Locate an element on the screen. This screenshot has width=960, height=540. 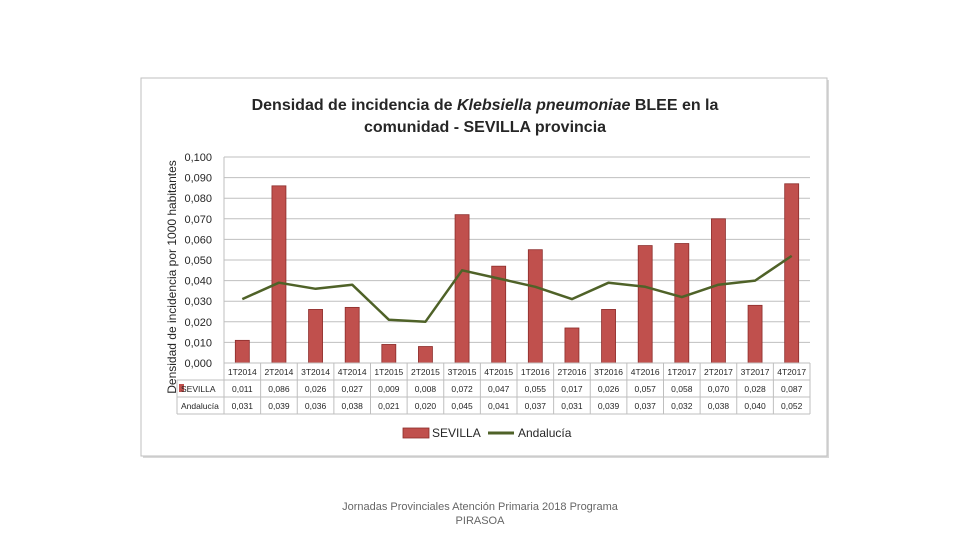
x-category-label: 2T2017 is located at coordinates (718, 372).